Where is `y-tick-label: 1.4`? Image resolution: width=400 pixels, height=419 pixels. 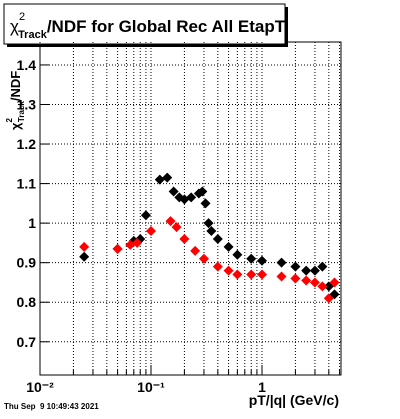
y-tick-label: 1.4 is located at coordinates (27, 65).